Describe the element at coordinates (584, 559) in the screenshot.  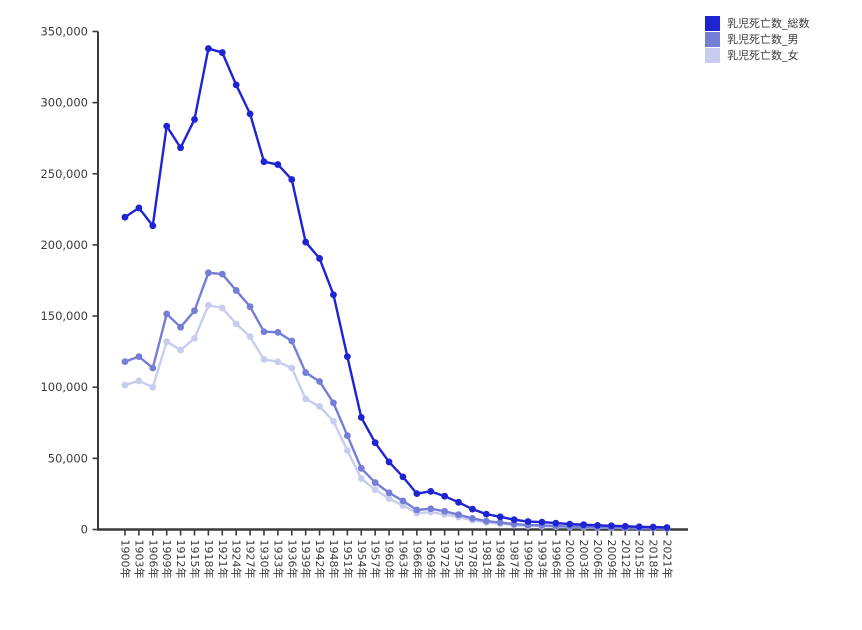
I see `x-axis-label: 2003年` at that location.